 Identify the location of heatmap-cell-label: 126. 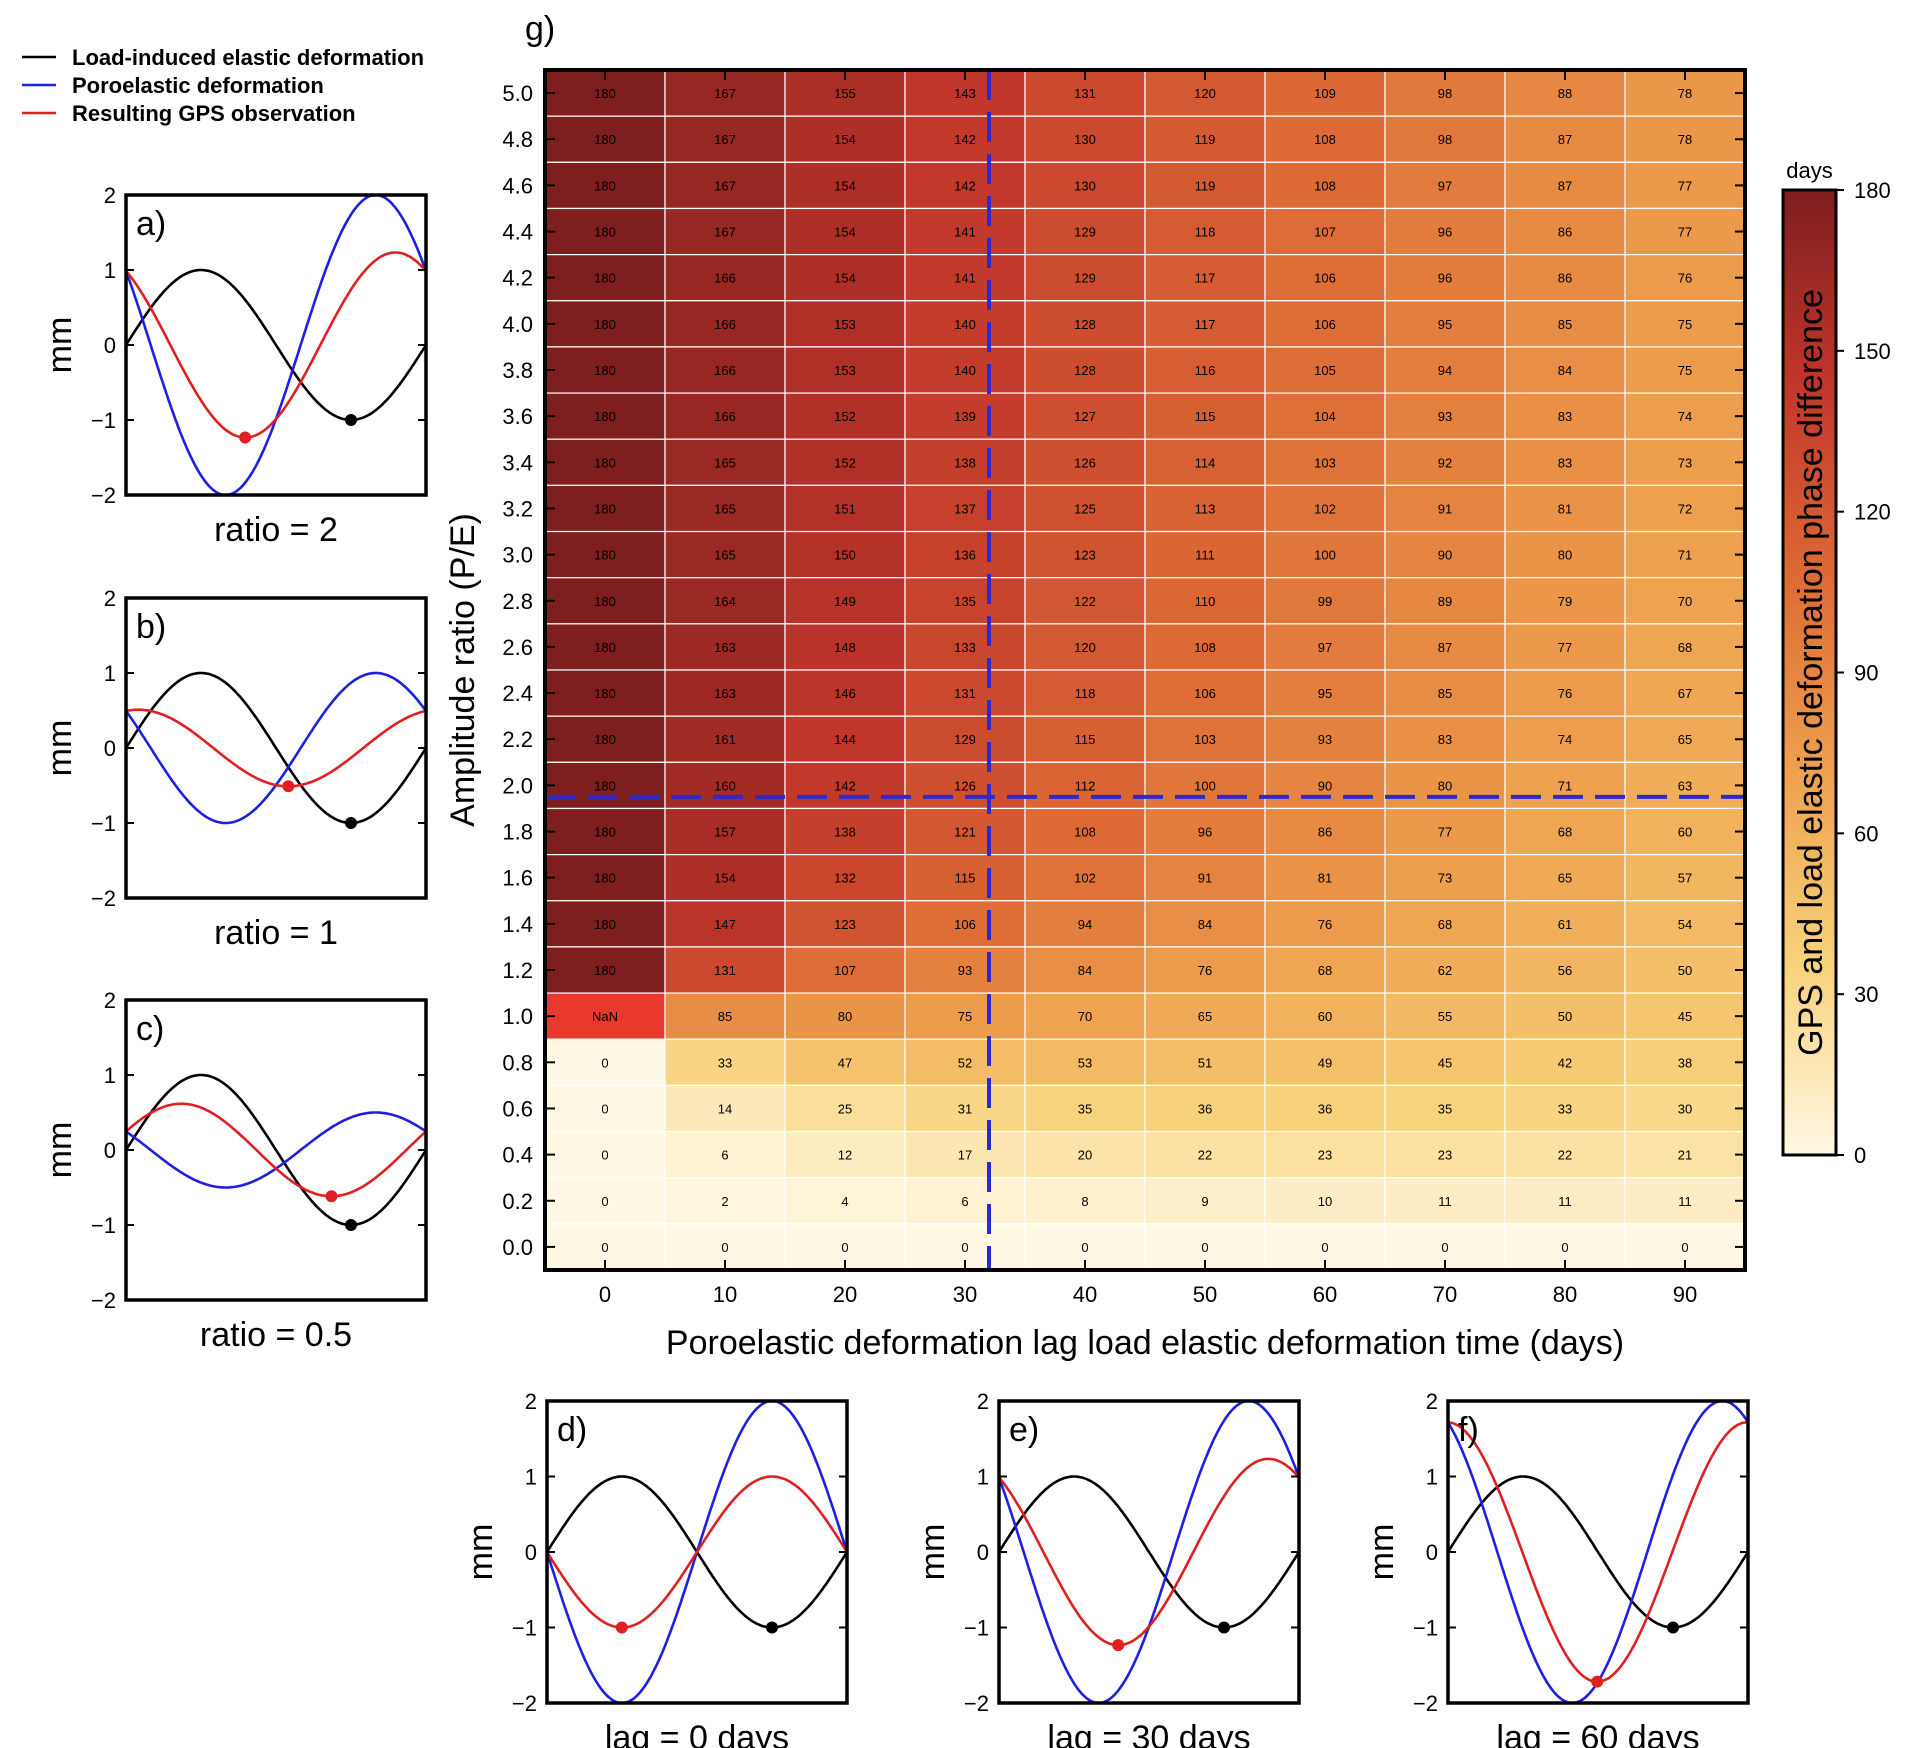
(965, 785).